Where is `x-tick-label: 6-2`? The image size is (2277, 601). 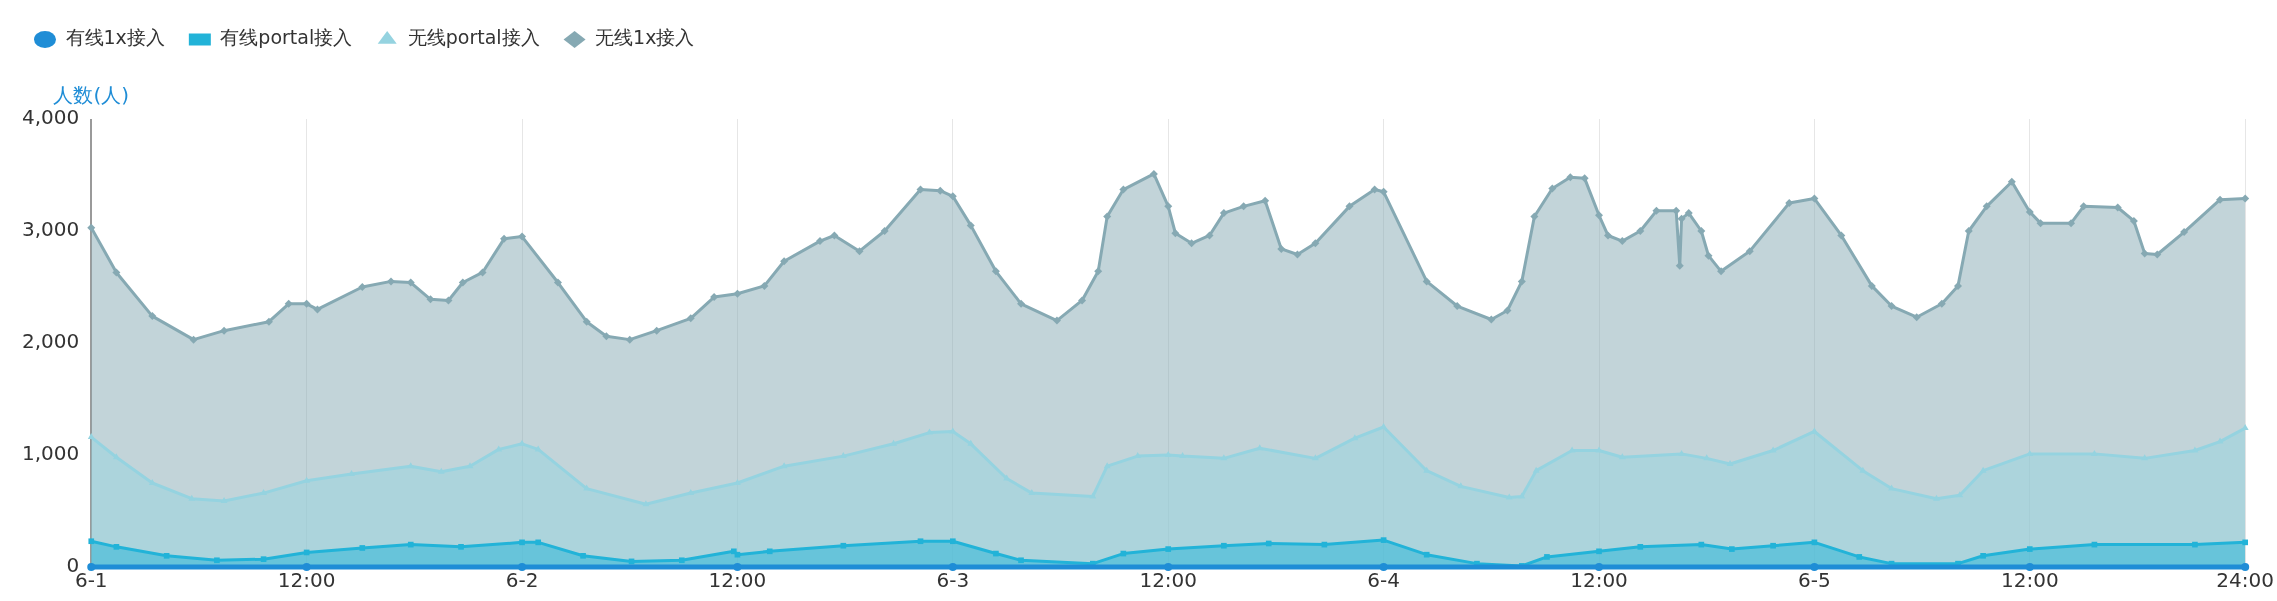
x-tick-label: 6-2 is located at coordinates (522, 580).